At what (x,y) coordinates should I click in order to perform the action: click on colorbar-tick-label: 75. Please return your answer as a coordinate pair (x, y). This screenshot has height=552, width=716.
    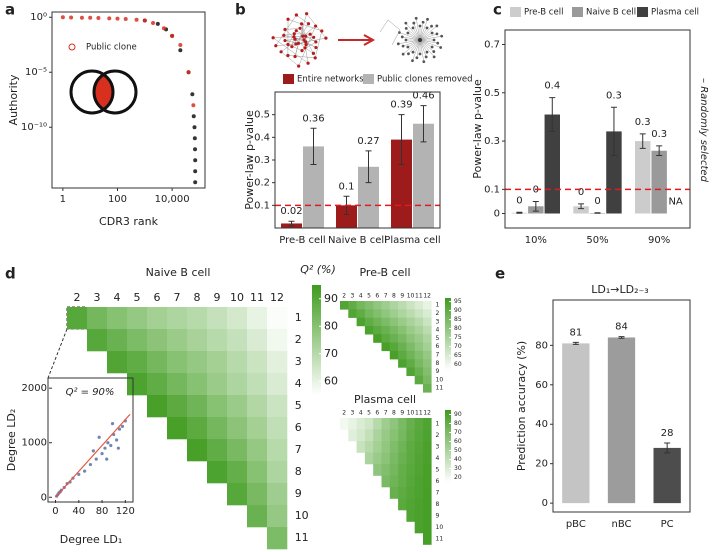
    Looking at the image, I should click on (458, 337).